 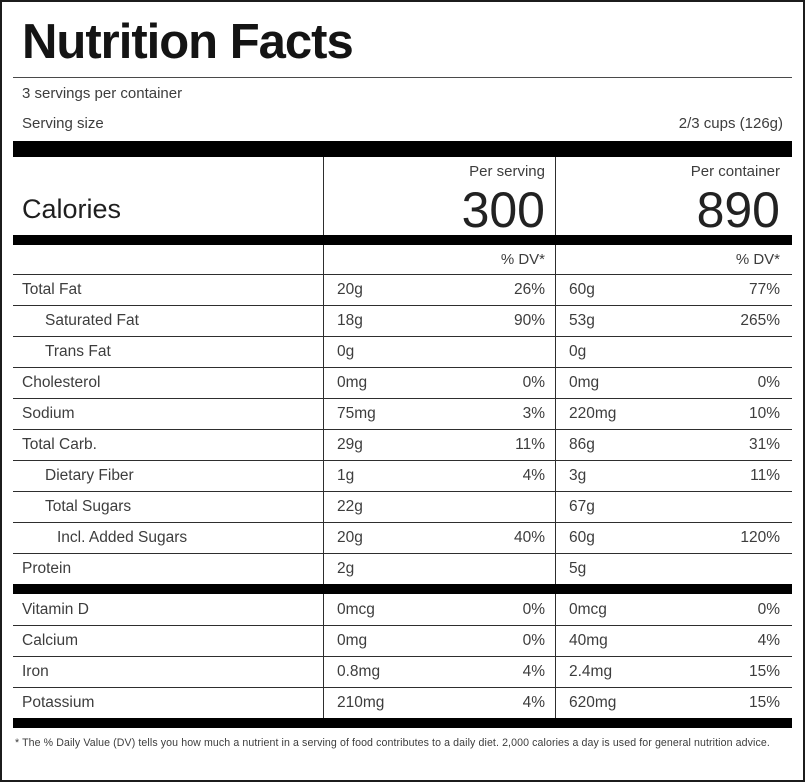 What do you see at coordinates (672, 445) in the screenshot?
I see `per-container-cell: 86g 31%` at bounding box center [672, 445].